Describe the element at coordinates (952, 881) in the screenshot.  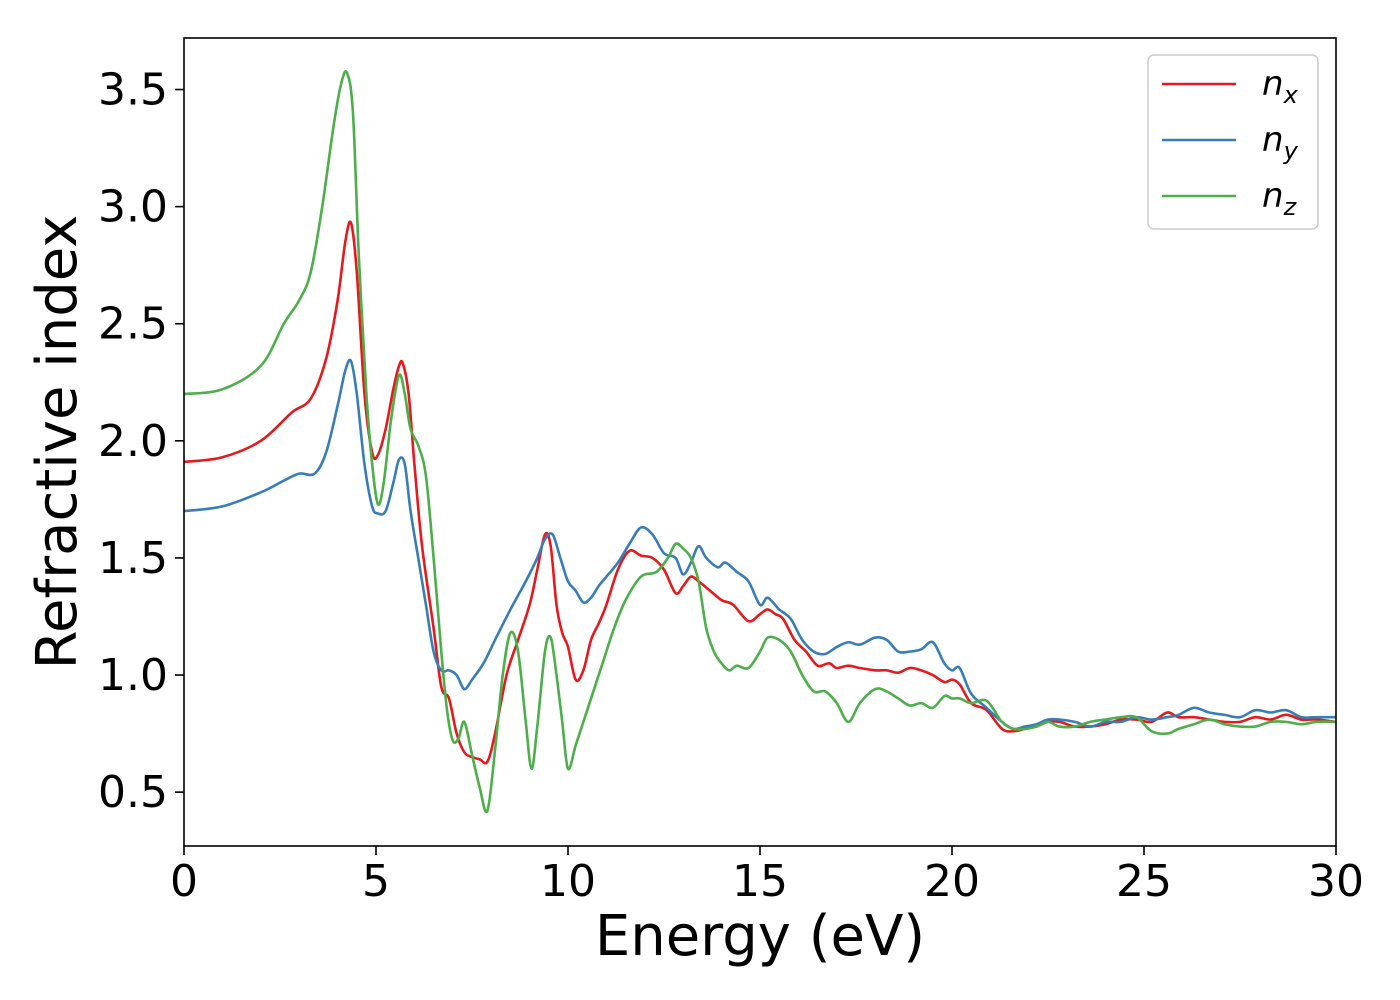
I see `x-tick-label: 20` at that location.